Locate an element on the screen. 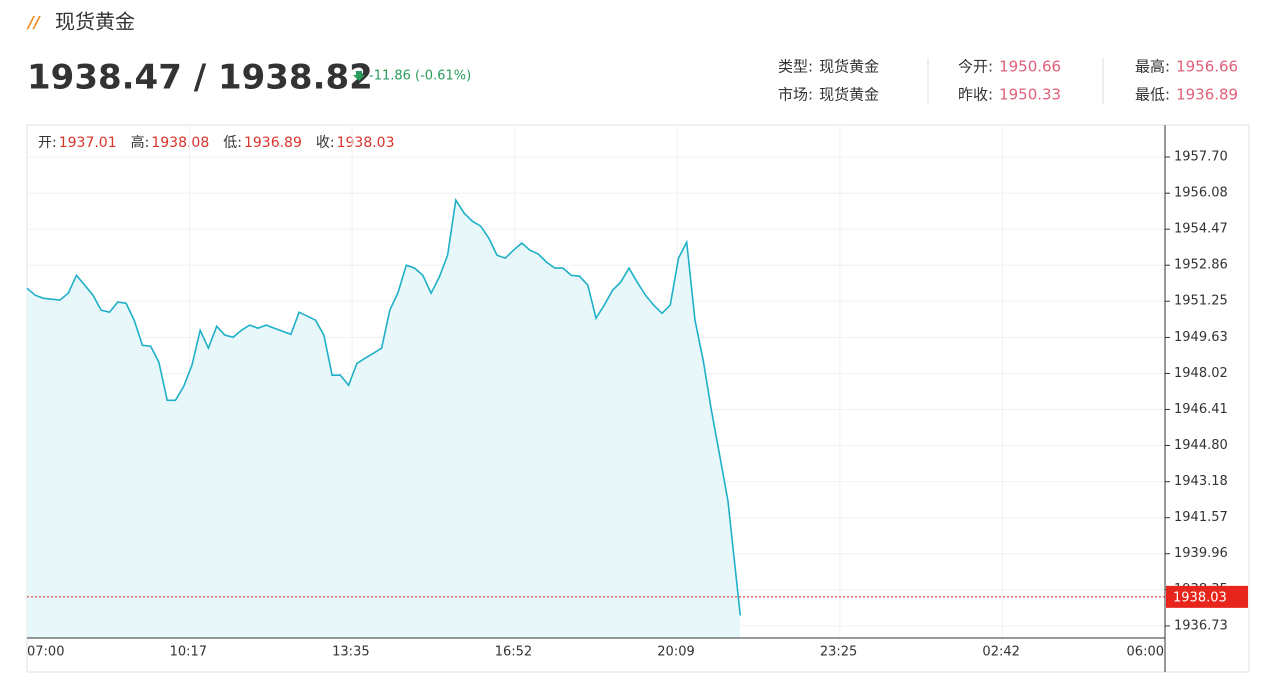 This screenshot has width=1280, height=690. info-label: 昨收: is located at coordinates (975, 95).